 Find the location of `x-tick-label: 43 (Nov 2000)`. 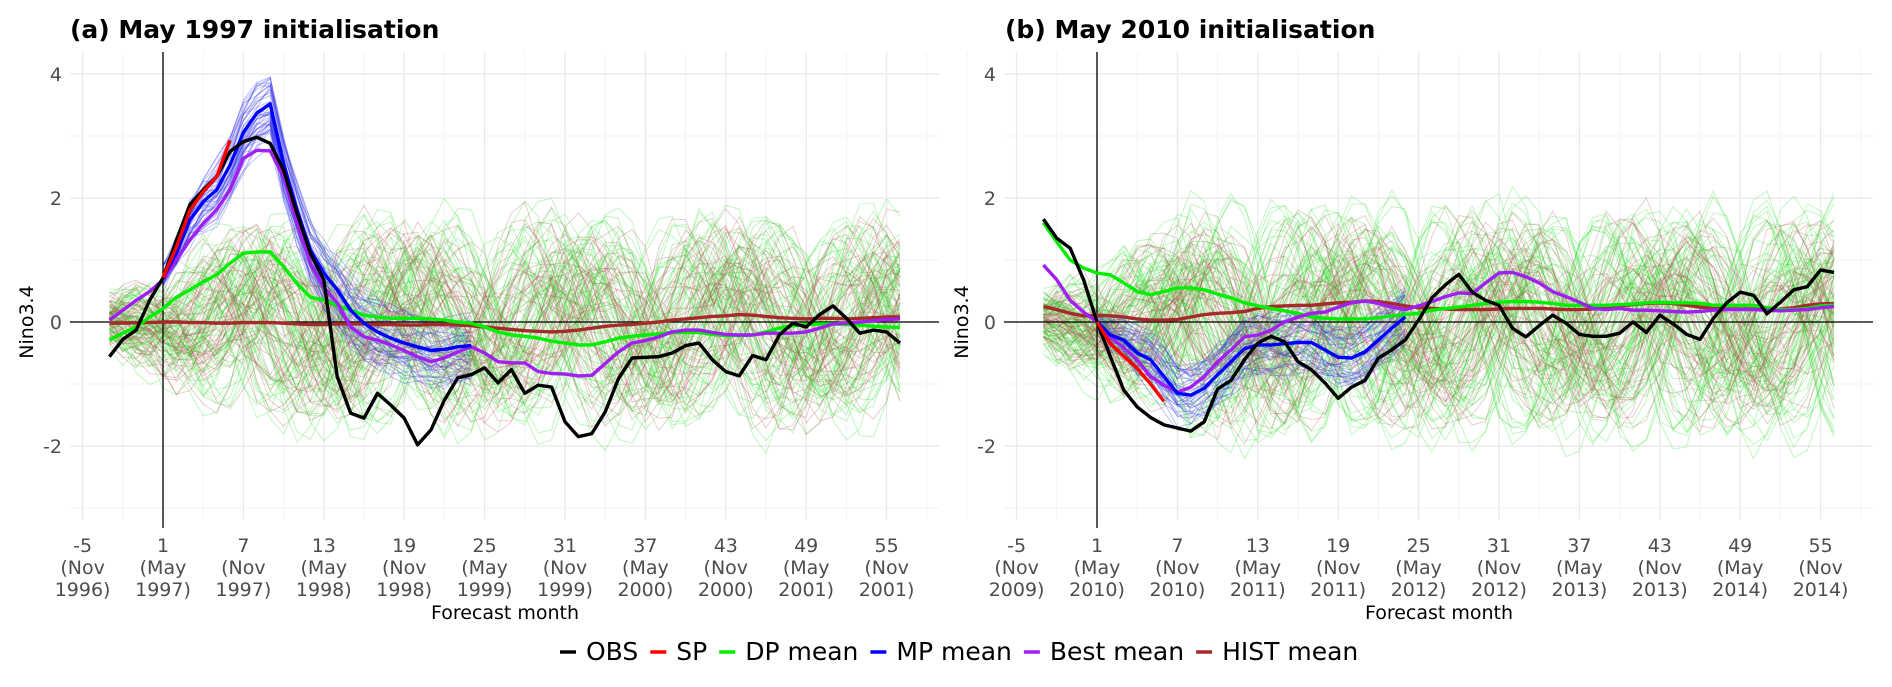

x-tick-label: 43 (Nov 2000) is located at coordinates (726, 568).